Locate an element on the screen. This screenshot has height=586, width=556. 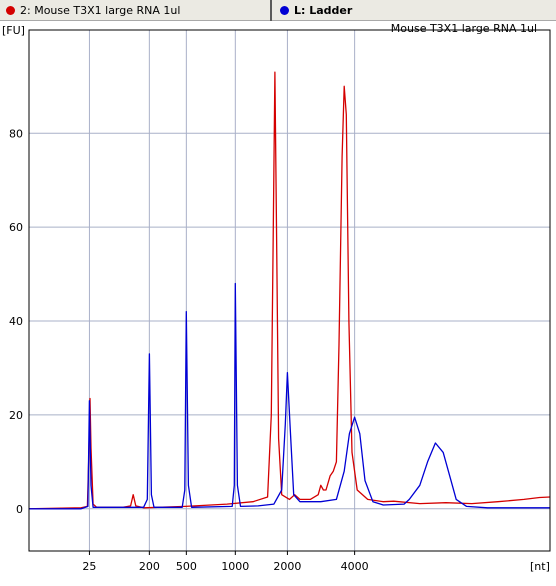
x-tick-label: 500 is located at coordinates (186, 566).